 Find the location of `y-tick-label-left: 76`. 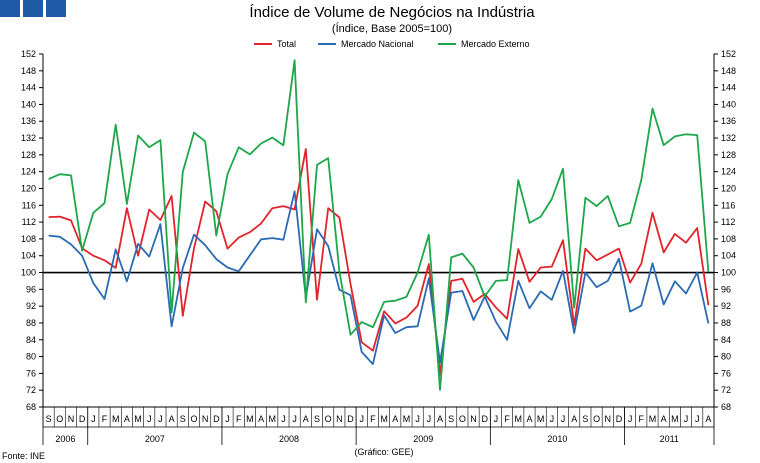

y-tick-label-left: 76 is located at coordinates (31, 373).